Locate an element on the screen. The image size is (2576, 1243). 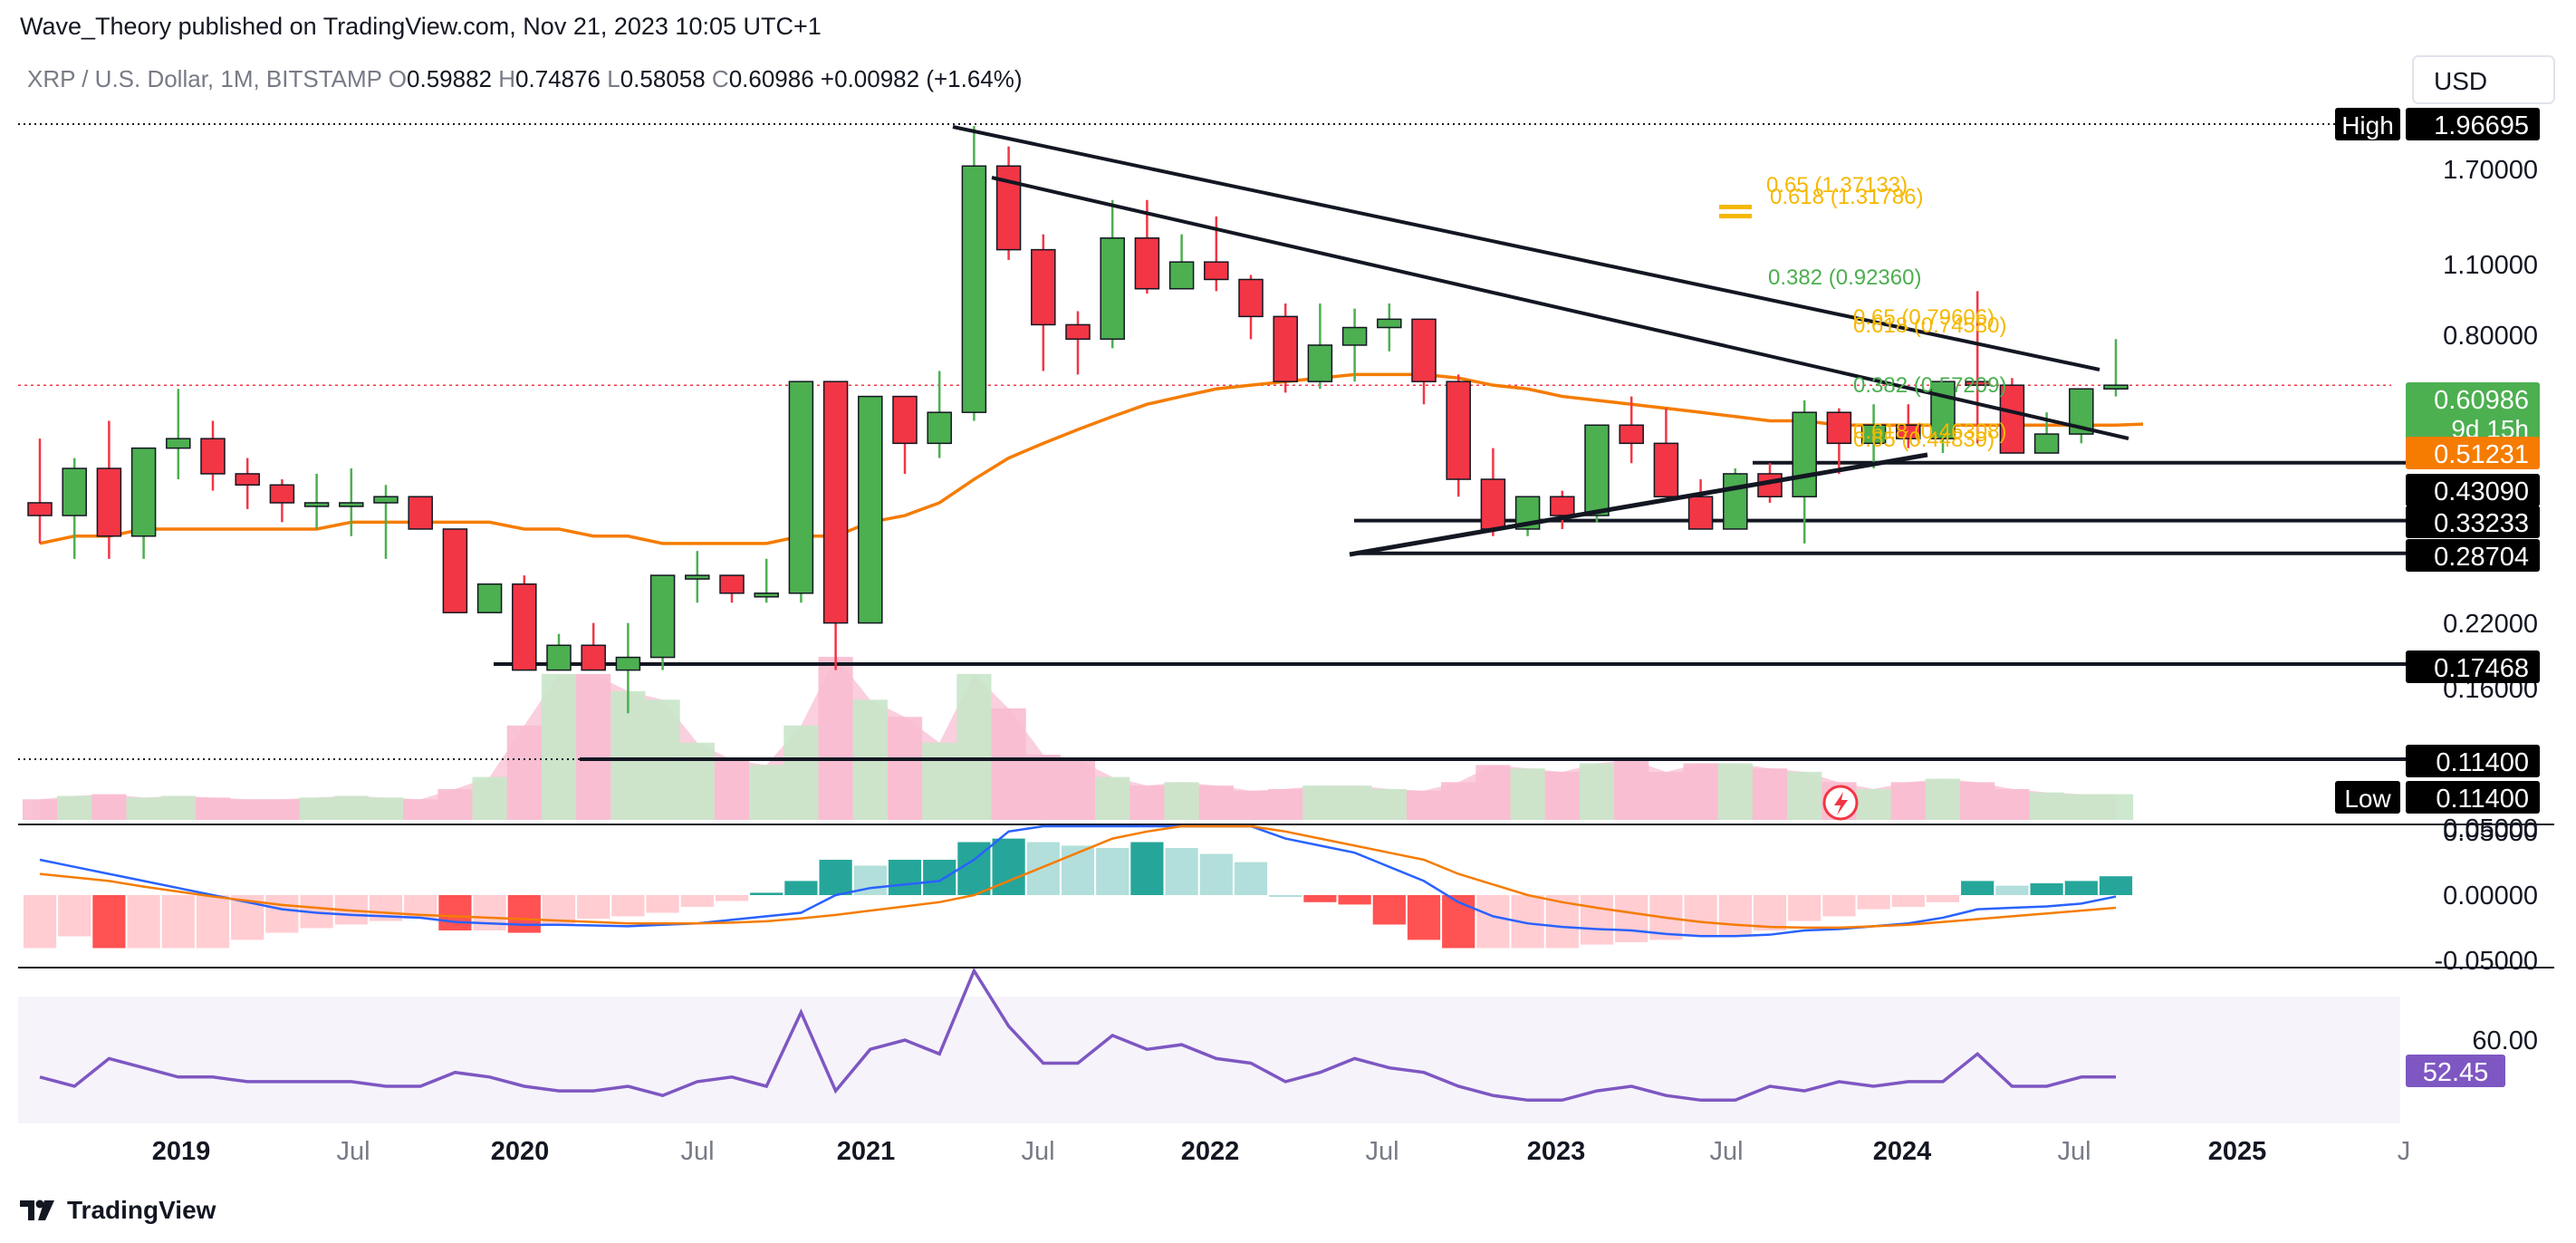
footer-brand-text: TradingView is located at coordinates (141, 1210).